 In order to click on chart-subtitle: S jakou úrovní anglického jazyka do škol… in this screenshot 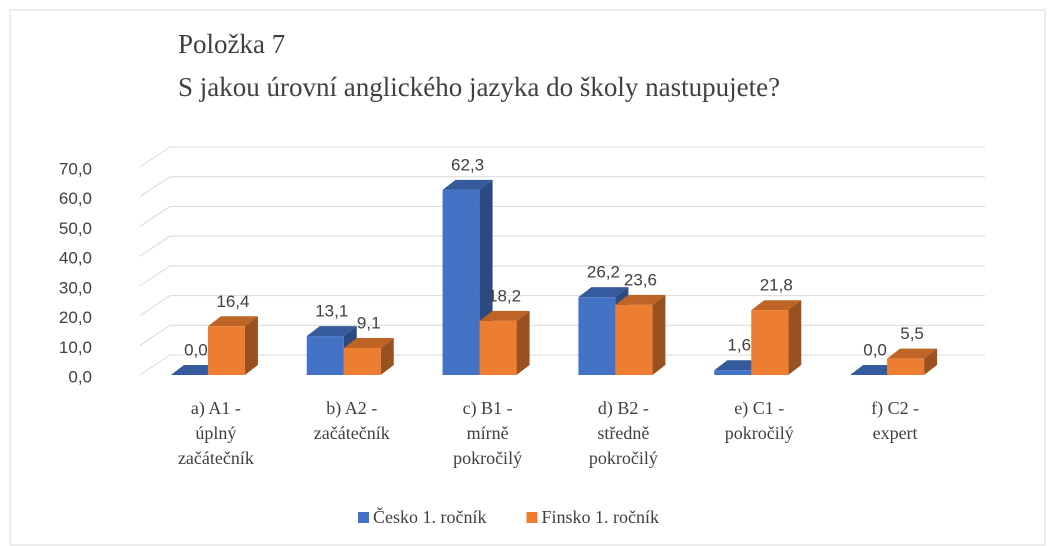, I will do `click(479, 87)`.